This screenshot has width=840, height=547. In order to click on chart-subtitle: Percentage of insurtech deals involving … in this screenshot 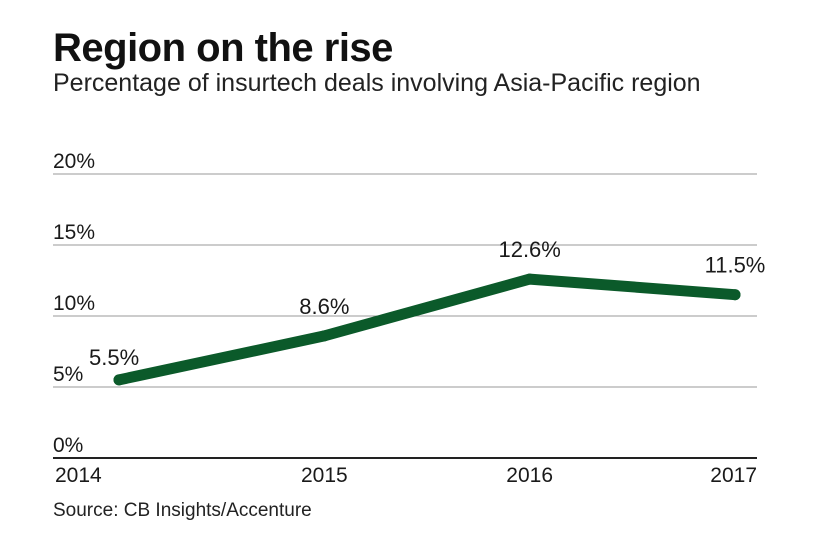, I will do `click(377, 83)`.